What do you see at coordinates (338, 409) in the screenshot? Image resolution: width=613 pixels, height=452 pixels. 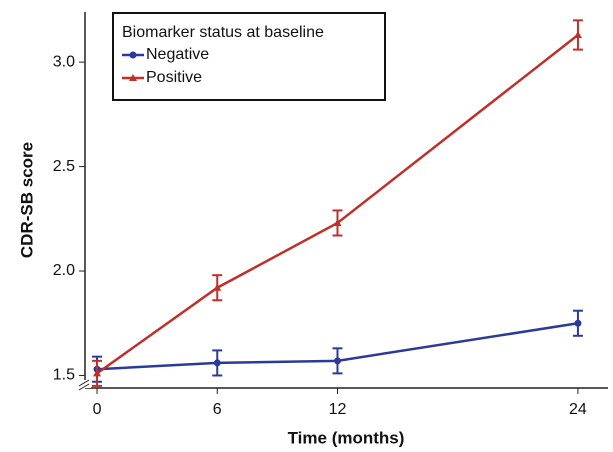 I see `x-tick-label: 12` at bounding box center [338, 409].